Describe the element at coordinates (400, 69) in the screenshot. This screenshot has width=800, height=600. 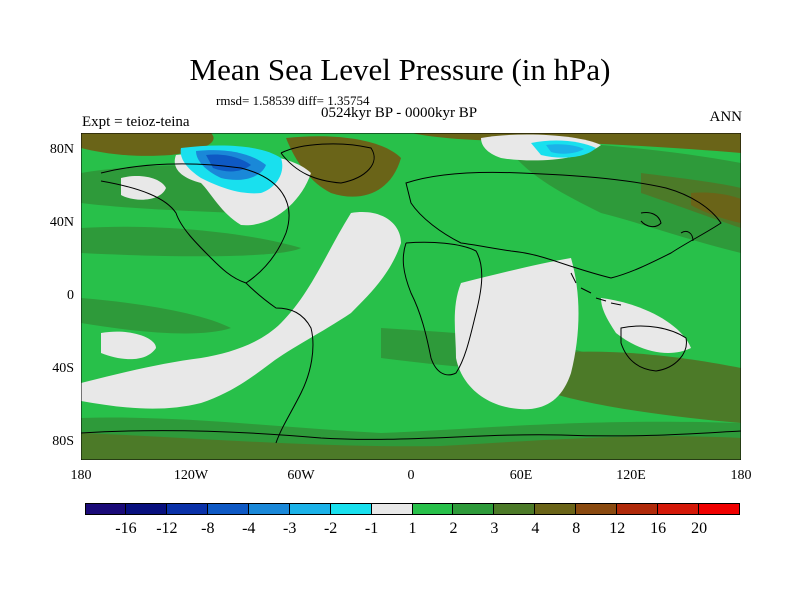
I see `map-title: Mean Sea Level Pressure (in hPa)` at that location.